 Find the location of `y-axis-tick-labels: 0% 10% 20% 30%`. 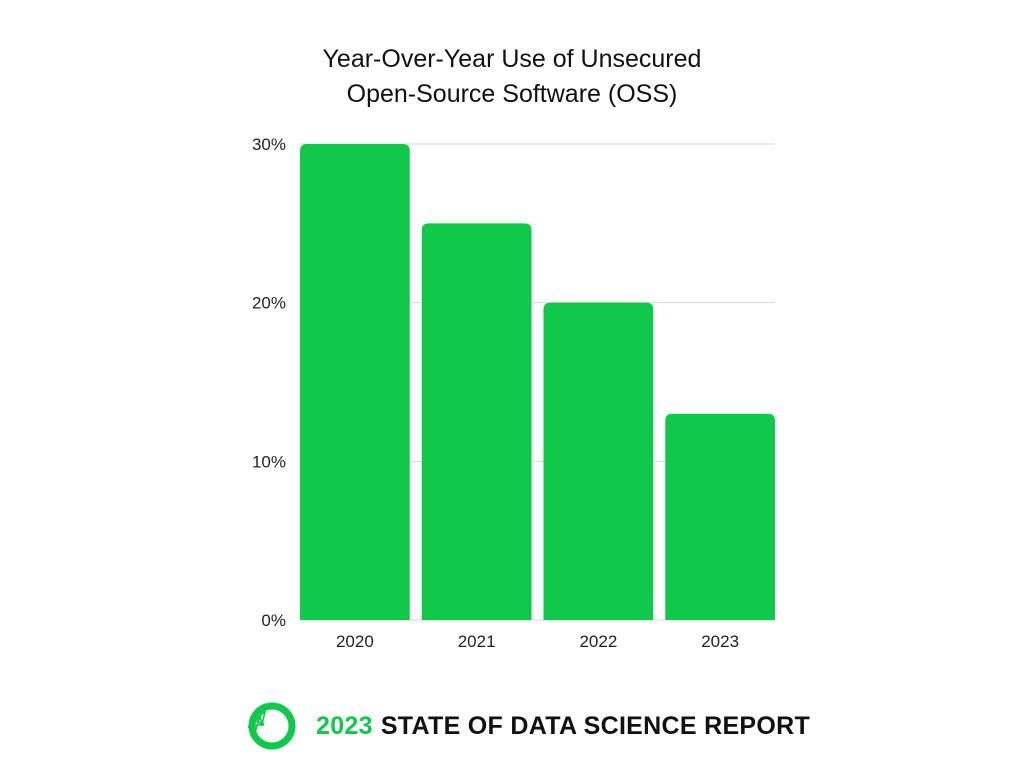

y-axis-tick-labels: 0% 10% 20% 30% is located at coordinates (269, 382).